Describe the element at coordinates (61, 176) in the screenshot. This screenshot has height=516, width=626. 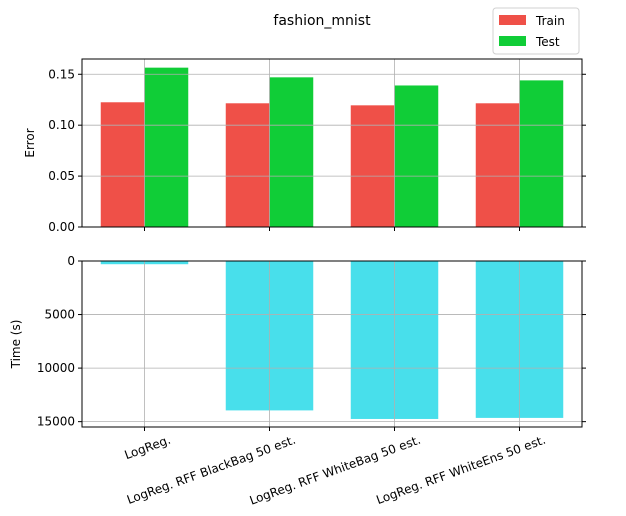
I see `top-ytick-label-1: 0.05` at that location.